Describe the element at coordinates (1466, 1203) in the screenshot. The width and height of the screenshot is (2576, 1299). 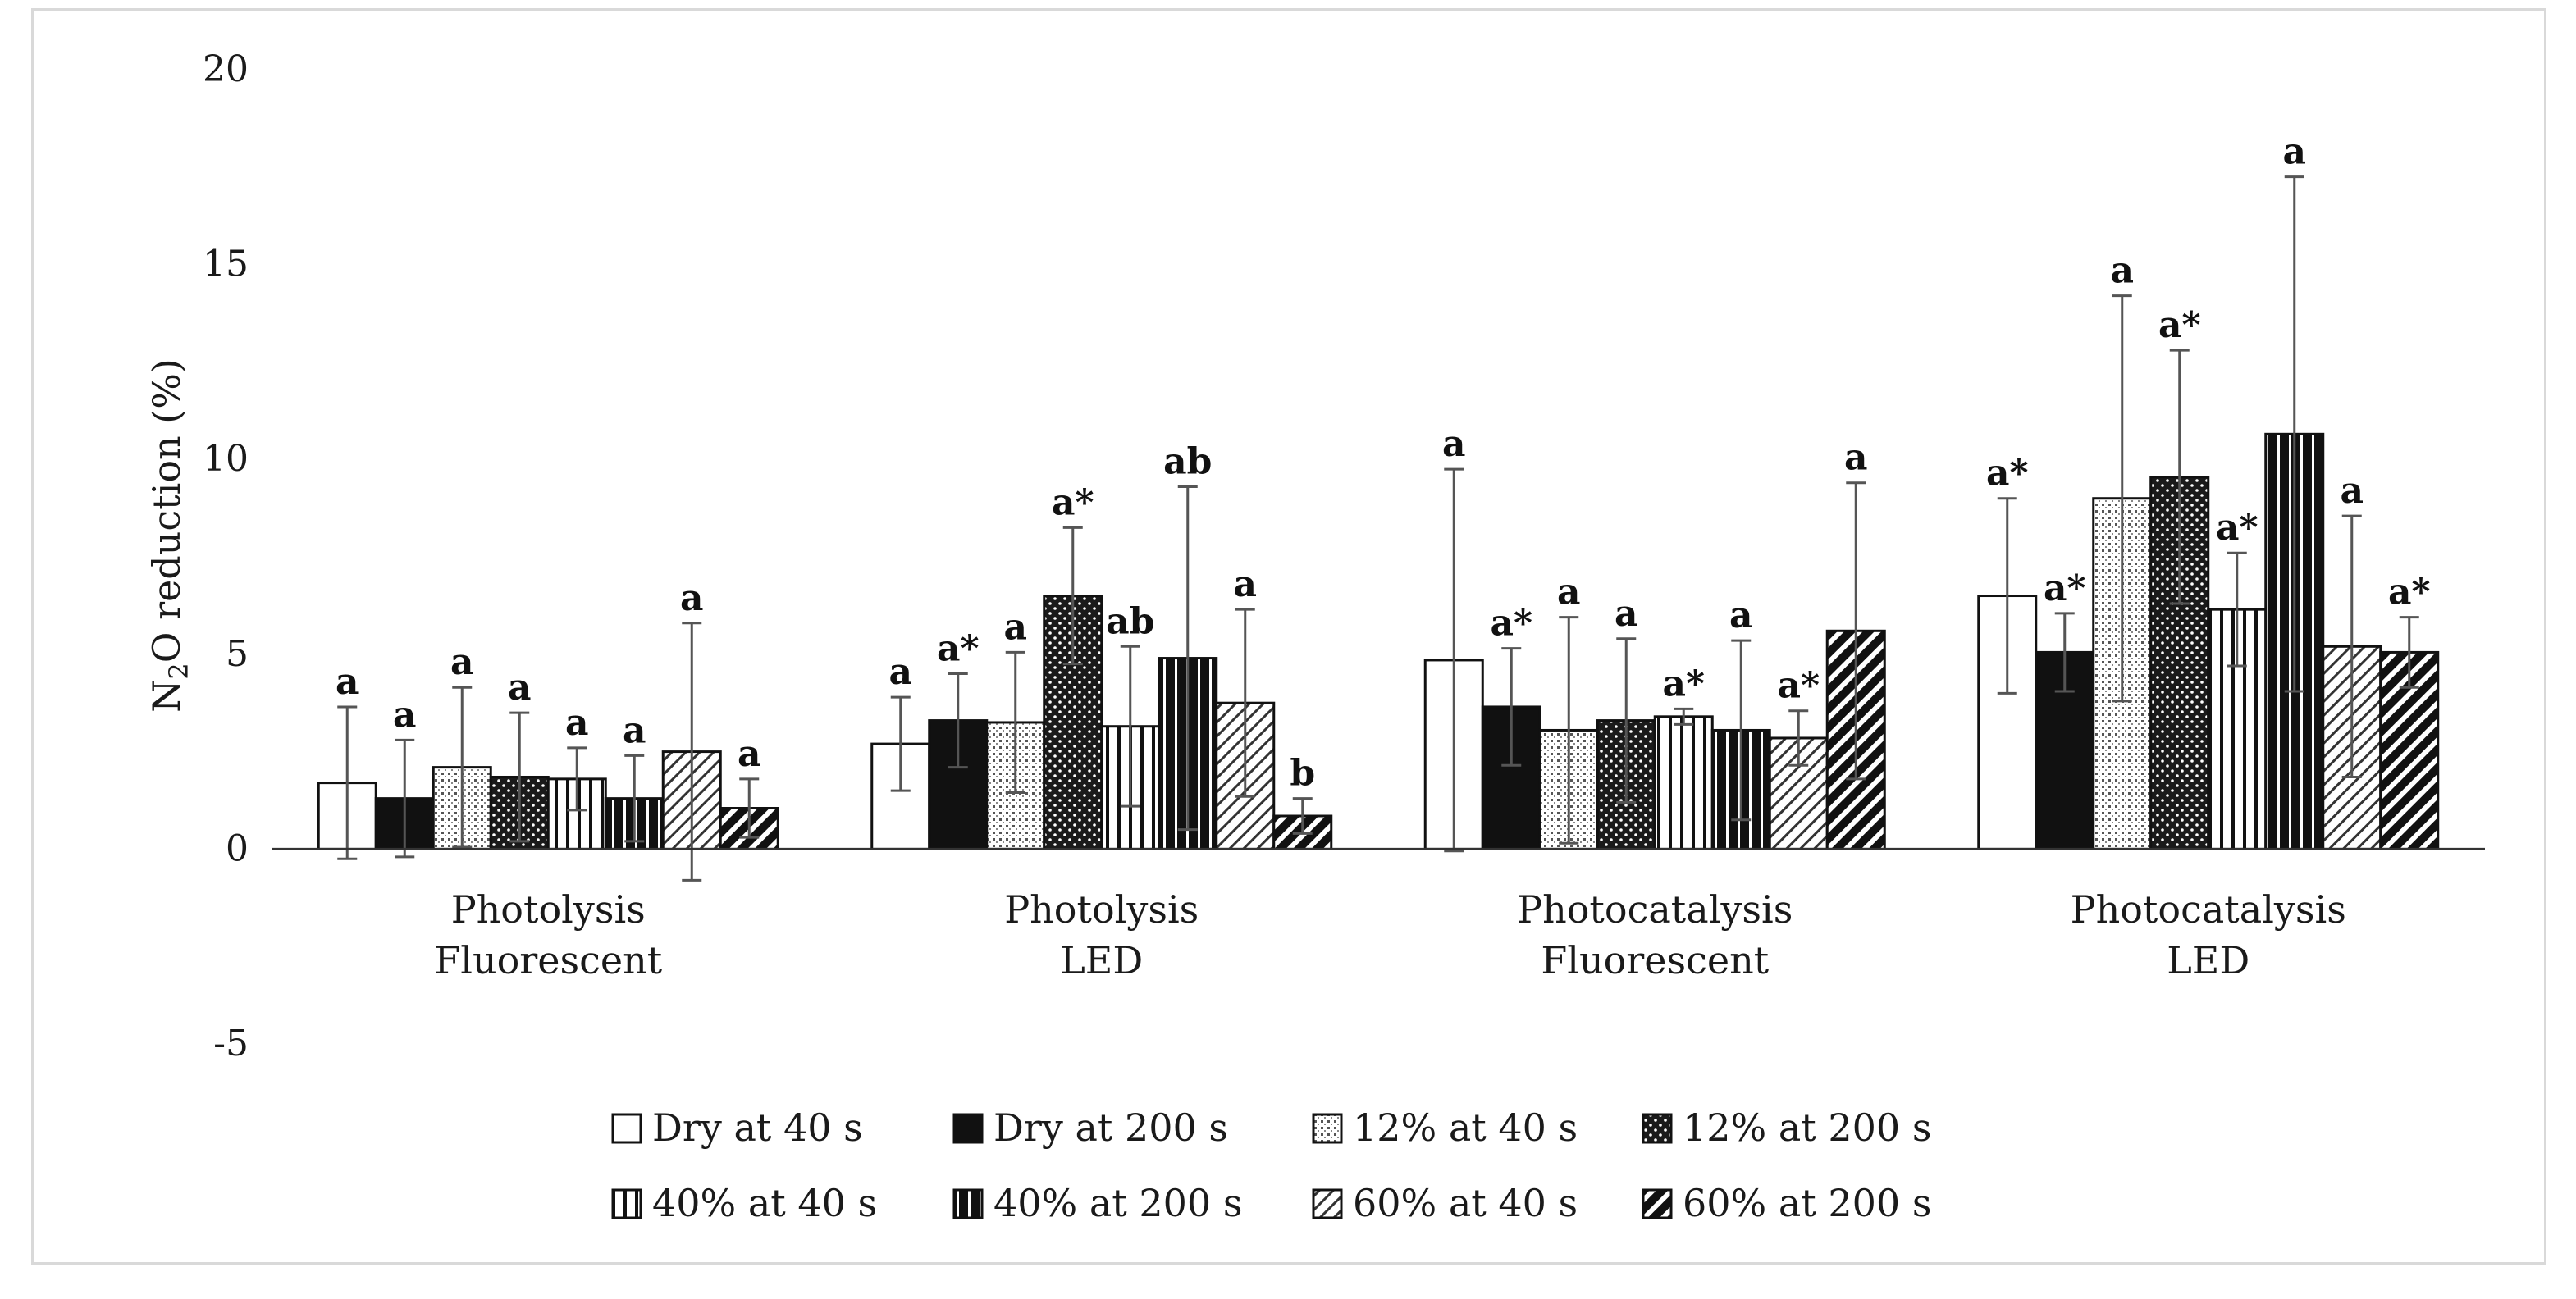
I see `legend-label: 60% at 40 s` at that location.